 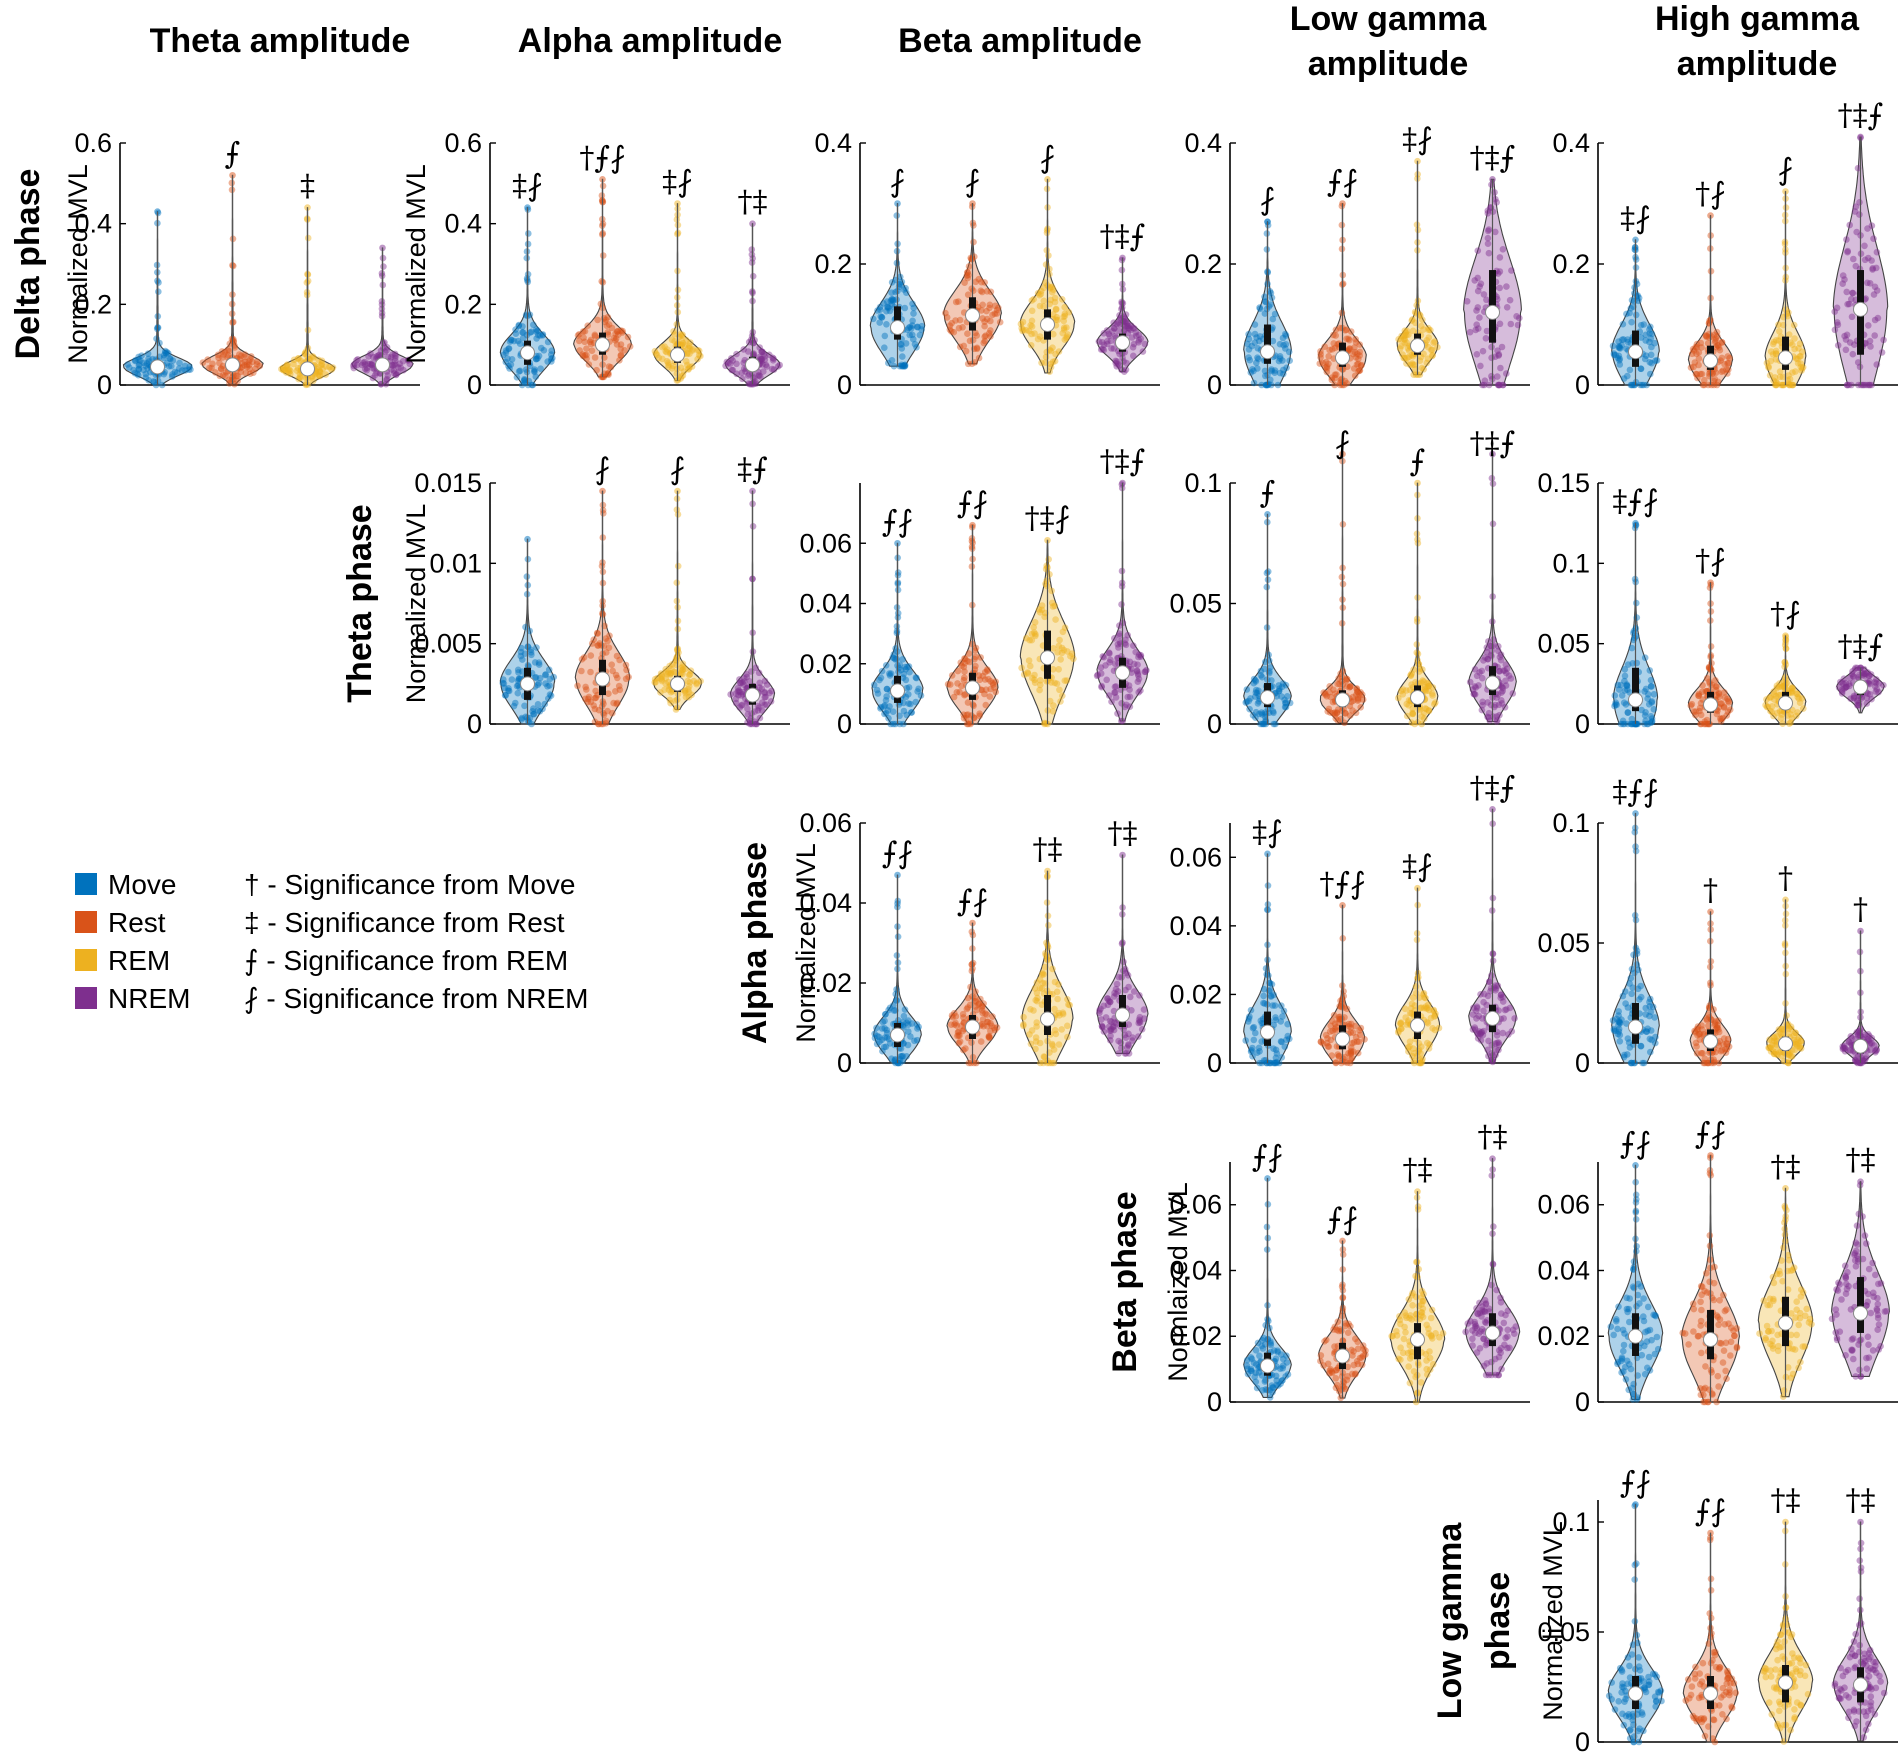 I want to click on y-tick-label: 0.2, so click(x=463, y=304).